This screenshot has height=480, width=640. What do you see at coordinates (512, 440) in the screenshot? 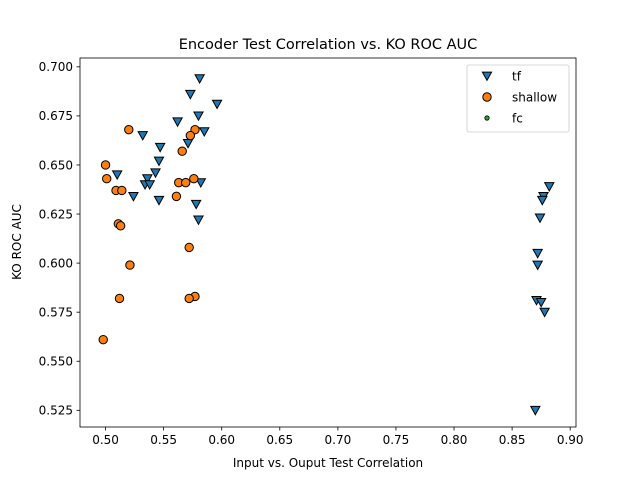
I see `x-tick-label: 0.85` at bounding box center [512, 440].